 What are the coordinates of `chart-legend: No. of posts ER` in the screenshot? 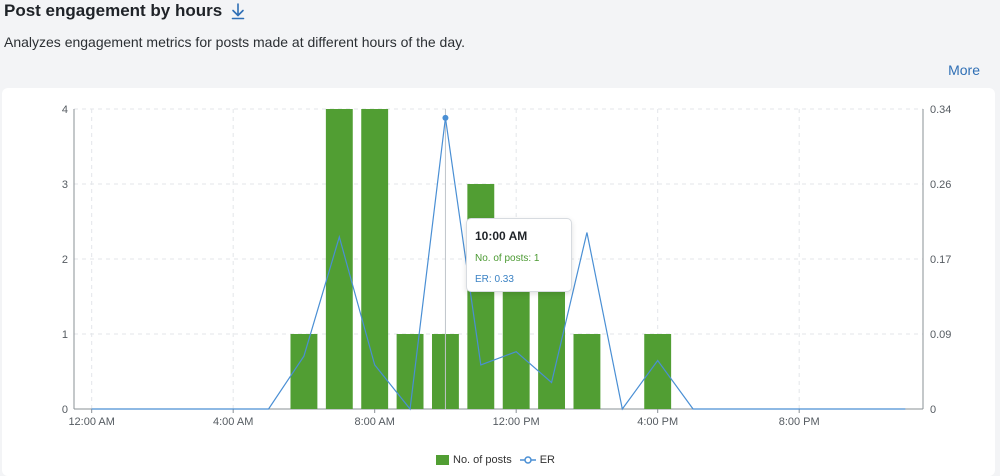 It's located at (495, 460).